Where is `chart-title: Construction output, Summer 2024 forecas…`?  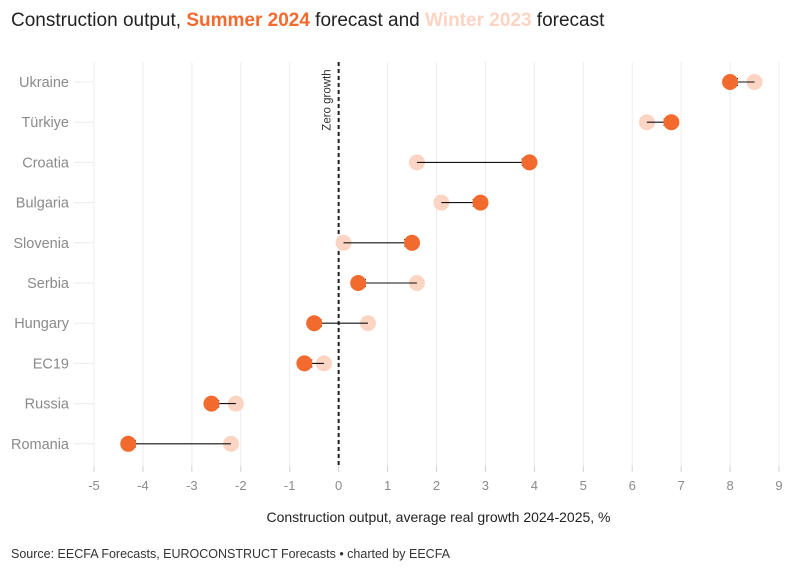
chart-title: Construction output, Summer 2024 forecas… is located at coordinates (307, 21).